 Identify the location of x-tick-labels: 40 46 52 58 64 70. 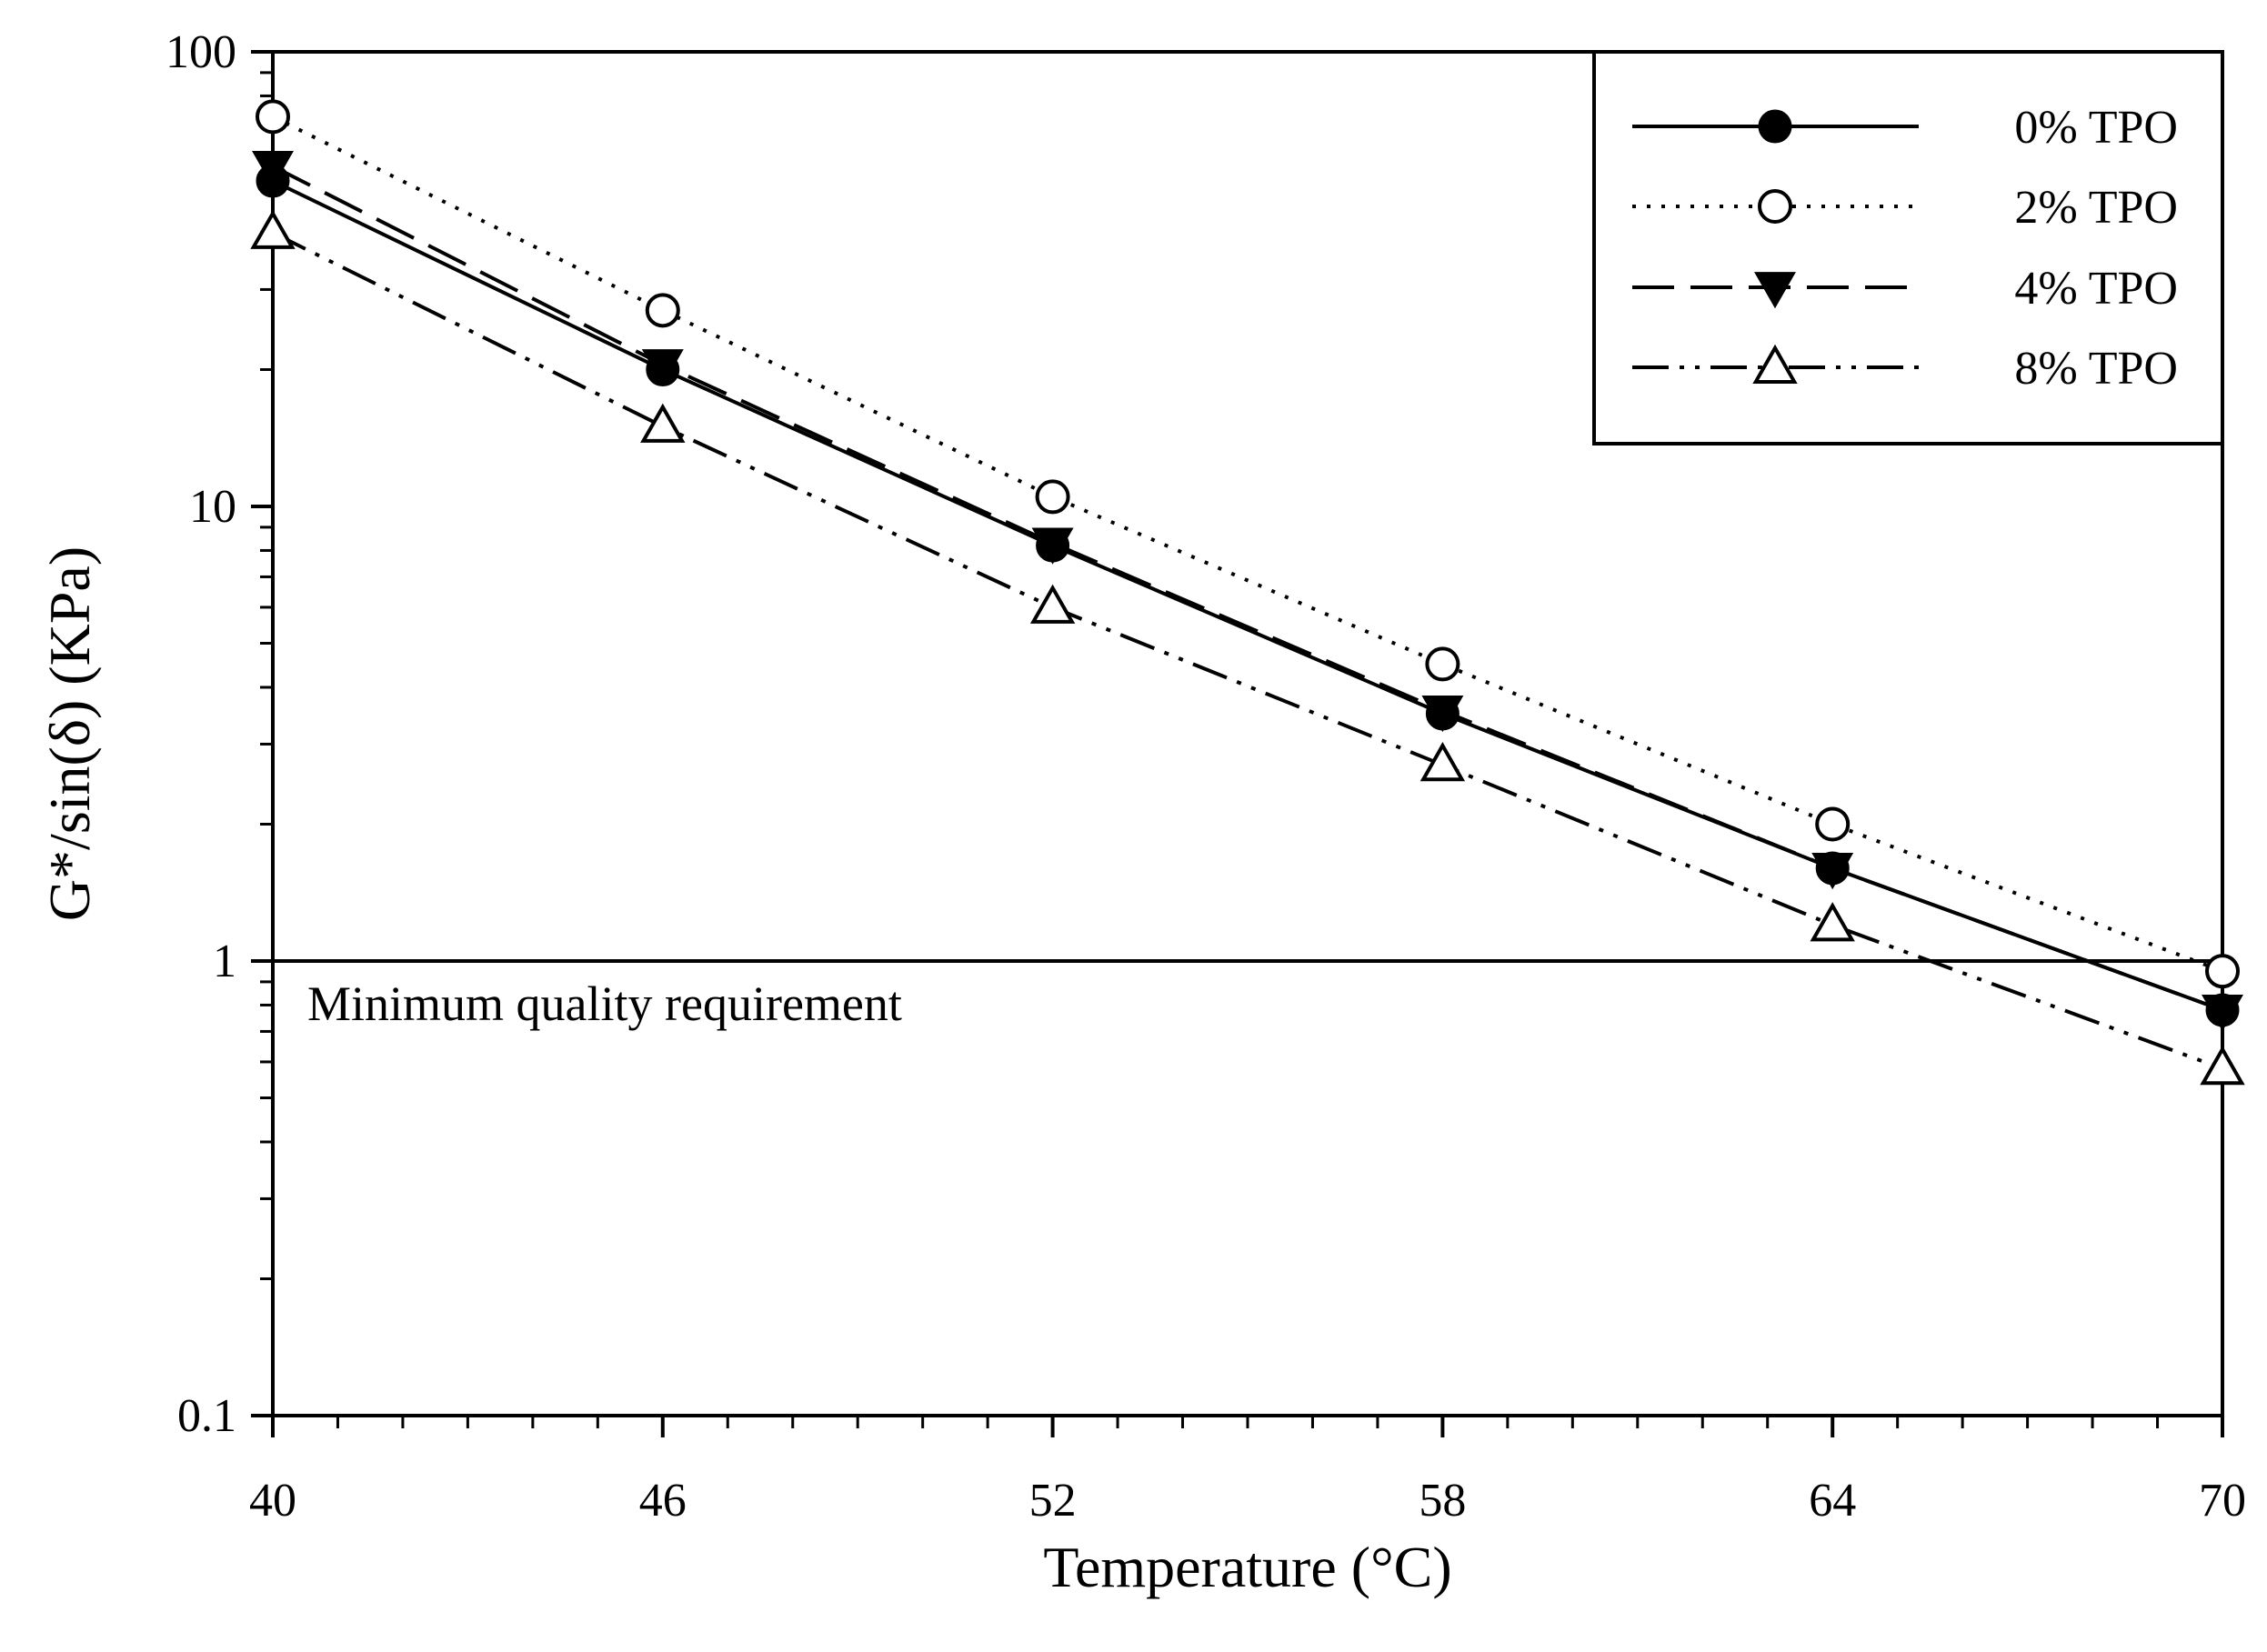
(1247, 1501).